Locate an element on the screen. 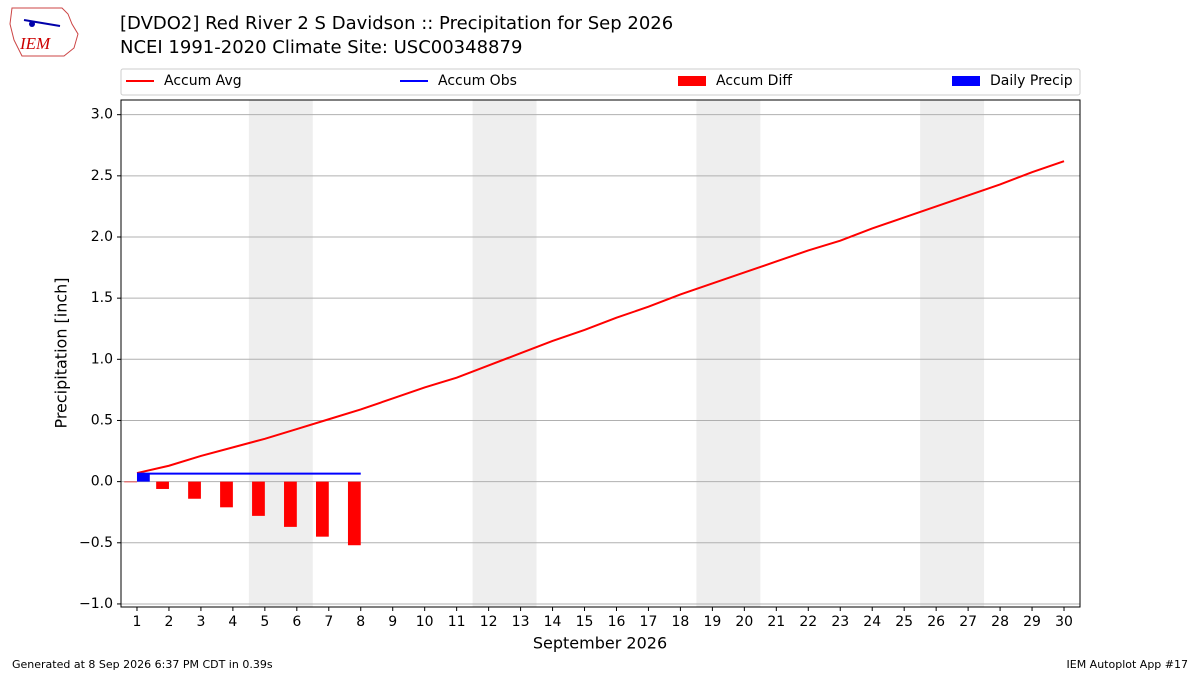 The width and height of the screenshot is (1200, 675). x-tick-label: 20 is located at coordinates (744, 622).